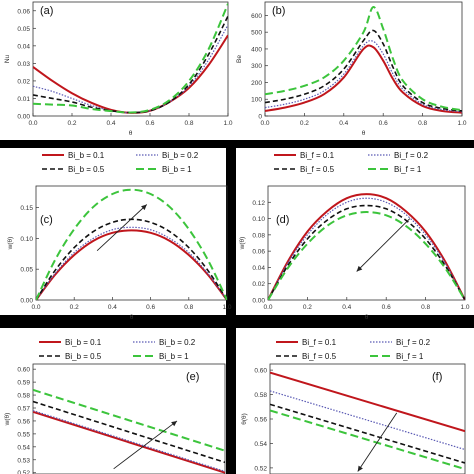  Describe the element at coordinates (192, 377) in the screenshot. I see `panel-label: (e)` at that location.